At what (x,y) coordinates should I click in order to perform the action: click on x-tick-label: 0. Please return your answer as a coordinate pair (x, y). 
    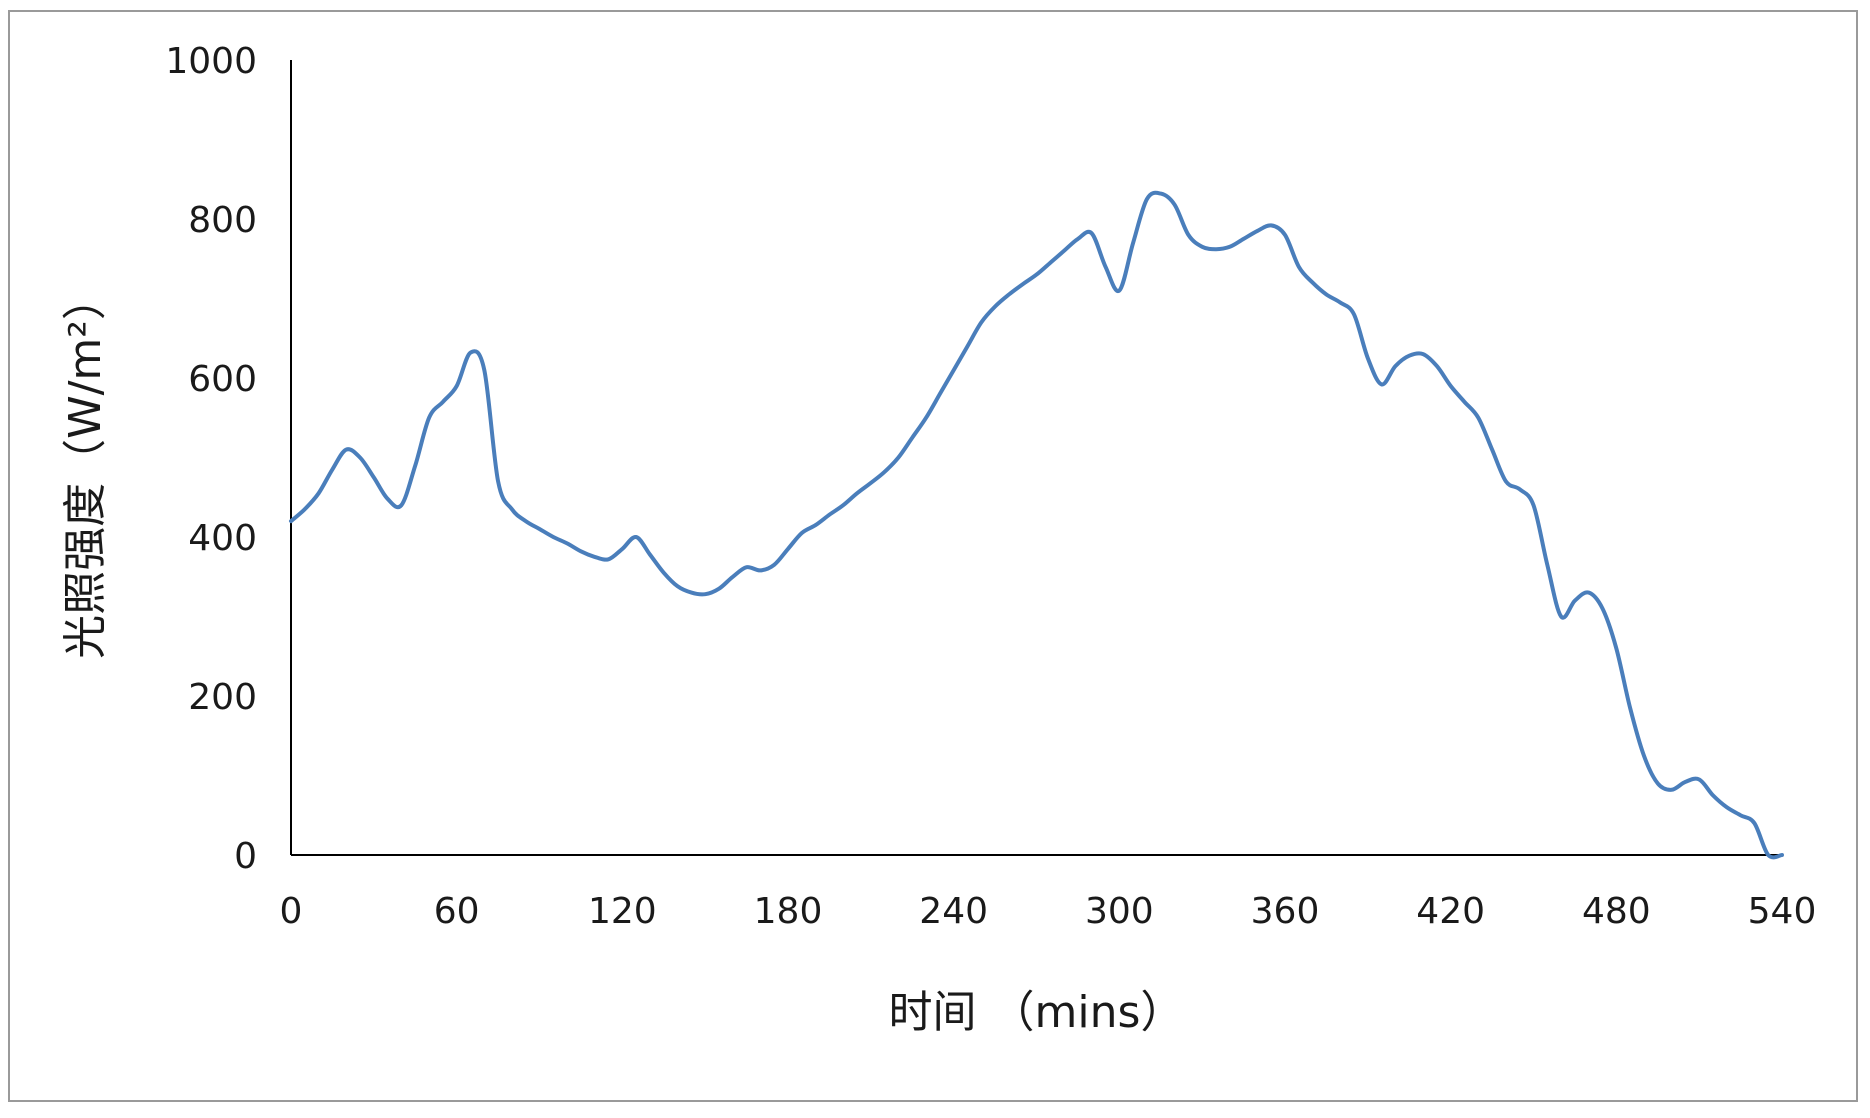
    Looking at the image, I should click on (291, 911).